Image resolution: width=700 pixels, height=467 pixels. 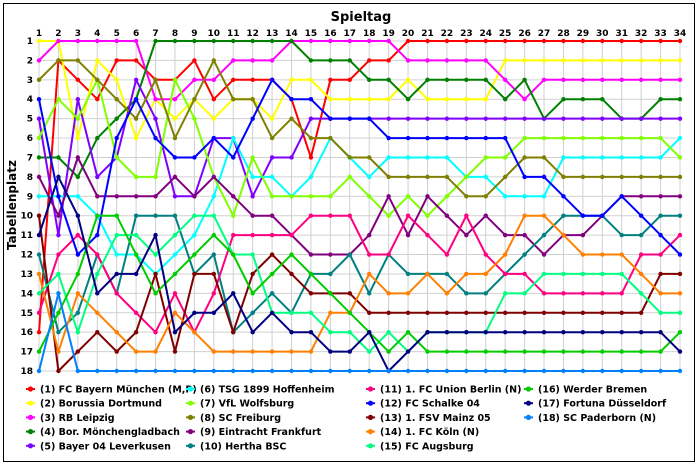 What do you see at coordinates (236, 446) in the screenshot?
I see `legend-item: (10) Hertha BSC` at bounding box center [236, 446].